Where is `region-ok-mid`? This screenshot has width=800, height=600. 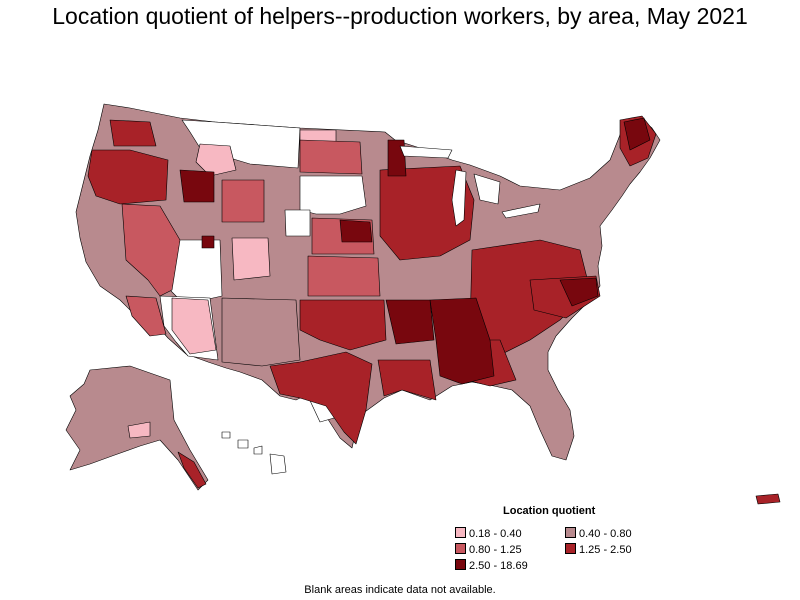
region-ok-mid is located at coordinates (343, 325).